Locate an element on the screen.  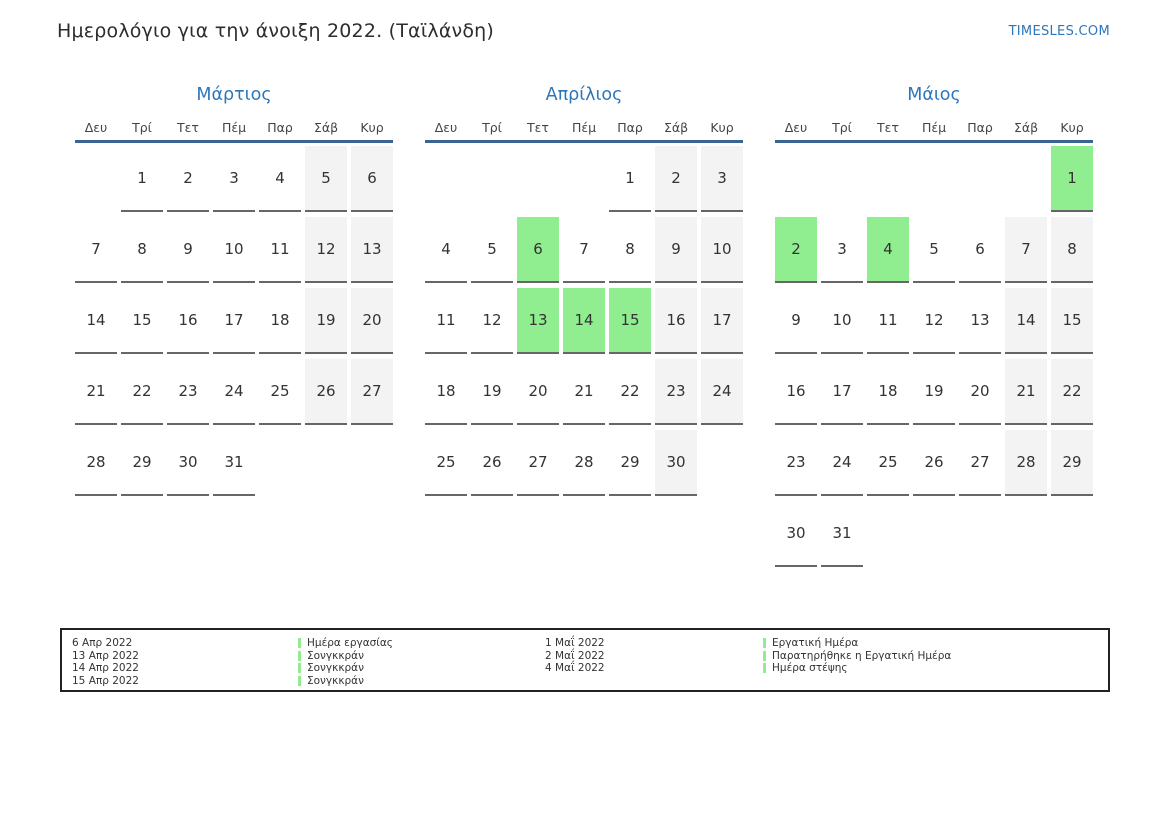
legend-label-cell: Ημέρα στέψης is located at coordinates (855, 668).